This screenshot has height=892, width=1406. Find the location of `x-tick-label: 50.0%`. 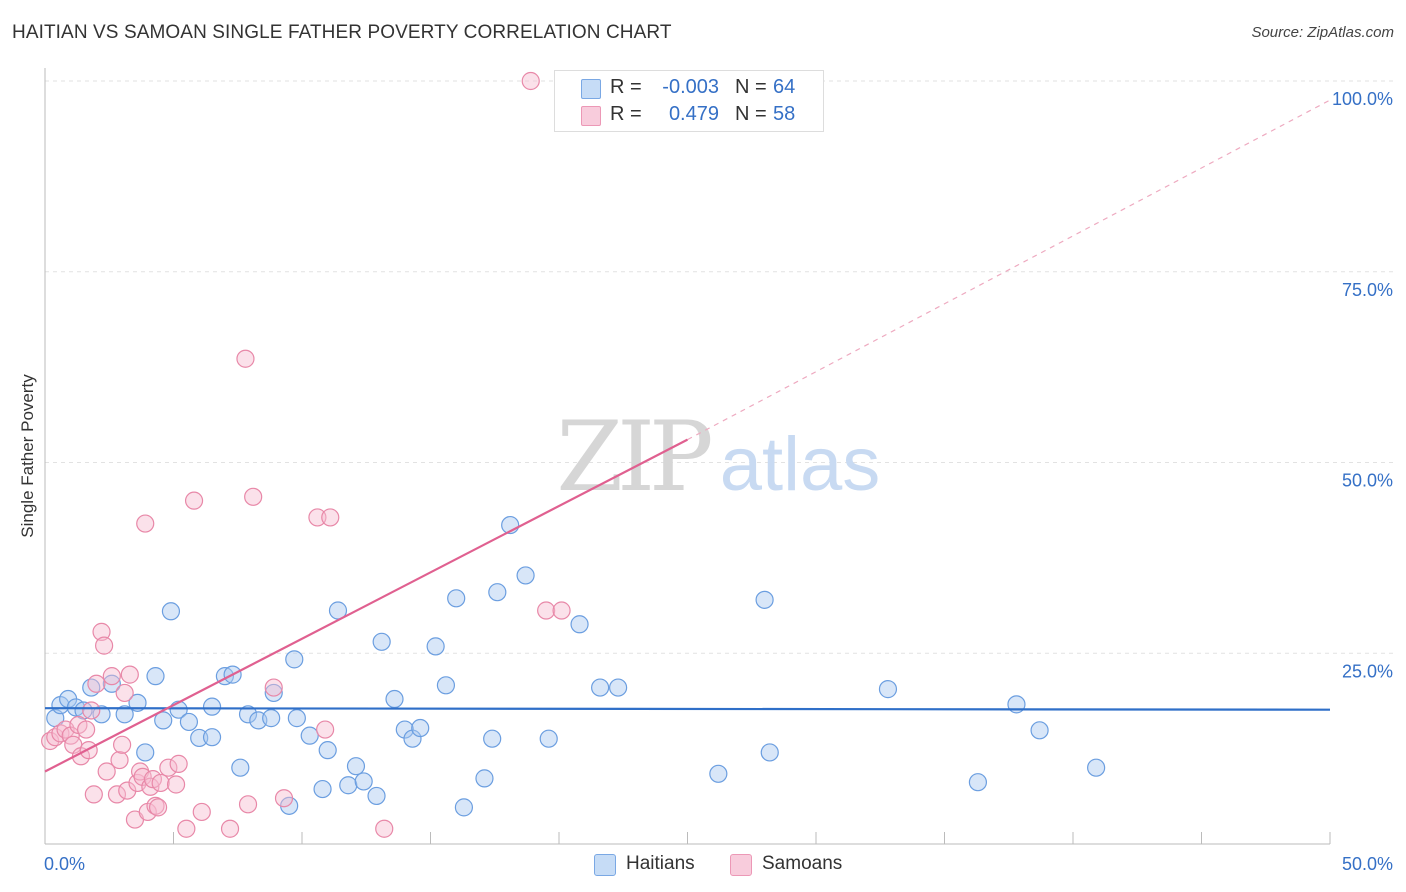

x-tick-label: 50.0% is located at coordinates (1367, 864).